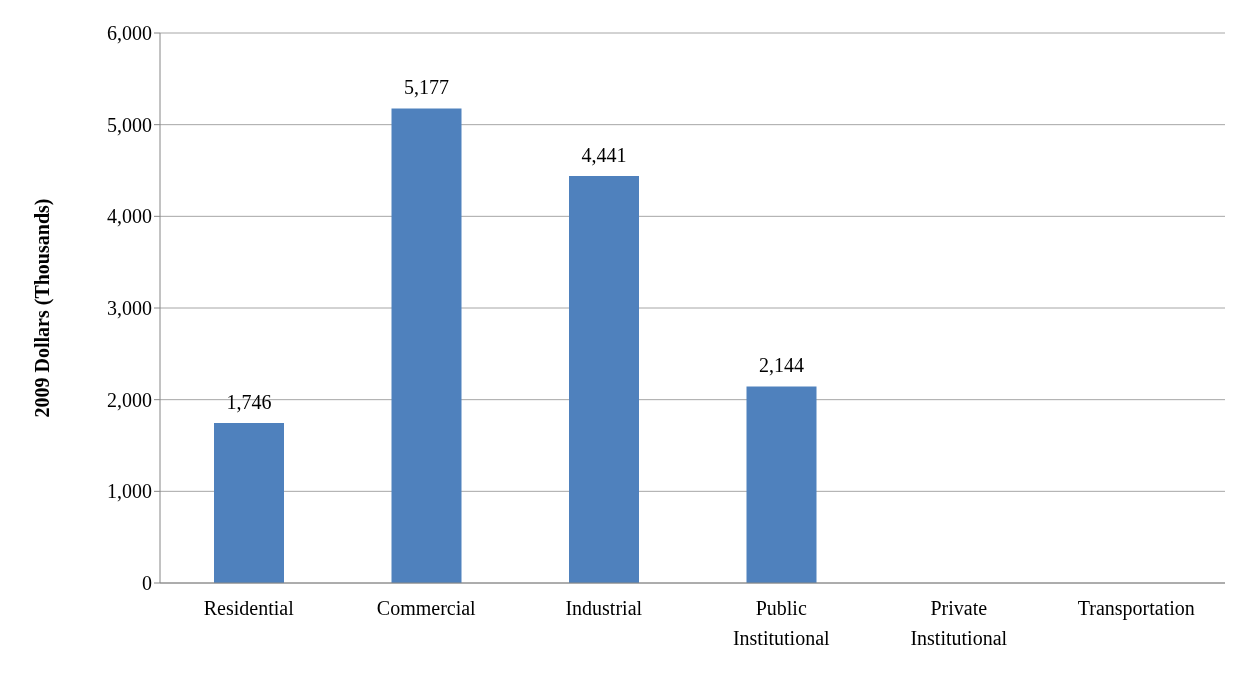 This screenshot has height=673, width=1250. Describe the element at coordinates (129, 399) in the screenshot. I see `y-tick-label: 2,000` at that location.